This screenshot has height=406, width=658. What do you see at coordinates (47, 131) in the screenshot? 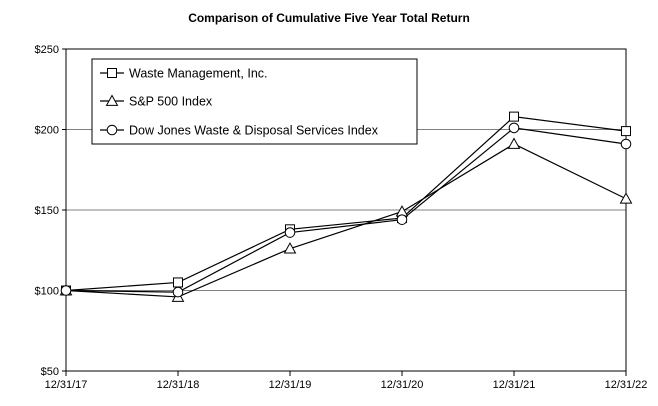
I see `y-tick-label: $200` at bounding box center [47, 131].